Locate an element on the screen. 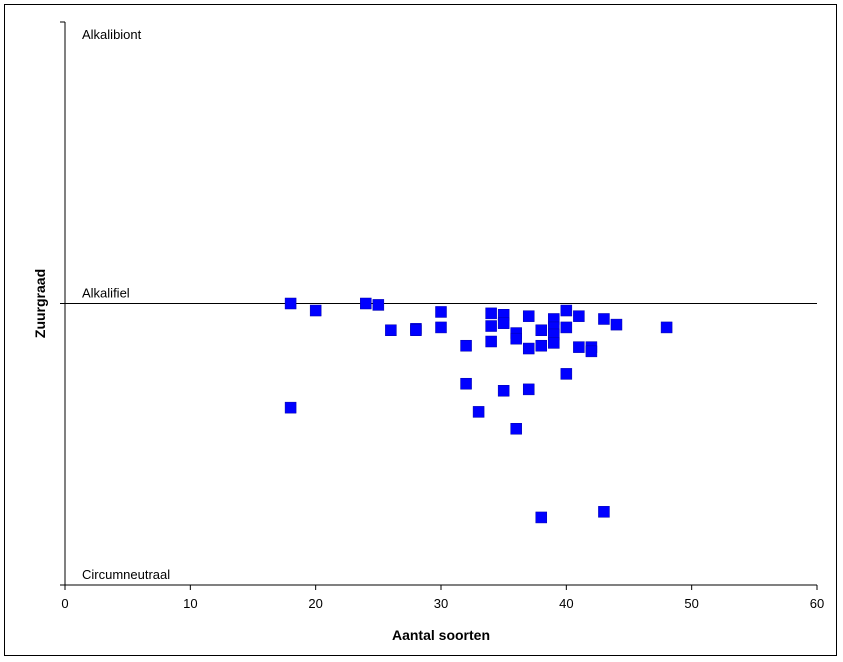 The image size is (843, 662). band-label: Alkalifiel is located at coordinates (106, 293).